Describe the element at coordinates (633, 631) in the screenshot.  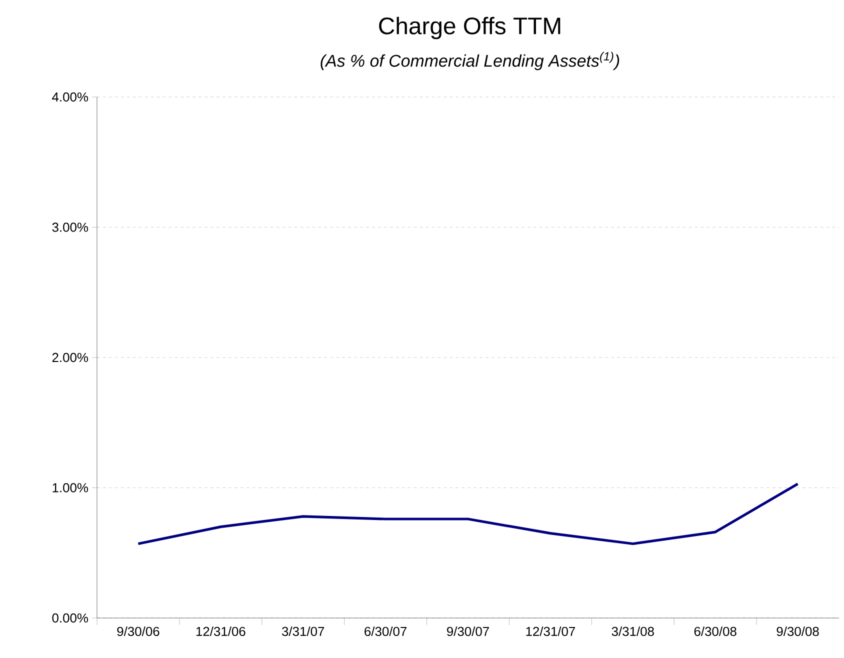
I see `x-tick-label: 3/31/08` at that location.